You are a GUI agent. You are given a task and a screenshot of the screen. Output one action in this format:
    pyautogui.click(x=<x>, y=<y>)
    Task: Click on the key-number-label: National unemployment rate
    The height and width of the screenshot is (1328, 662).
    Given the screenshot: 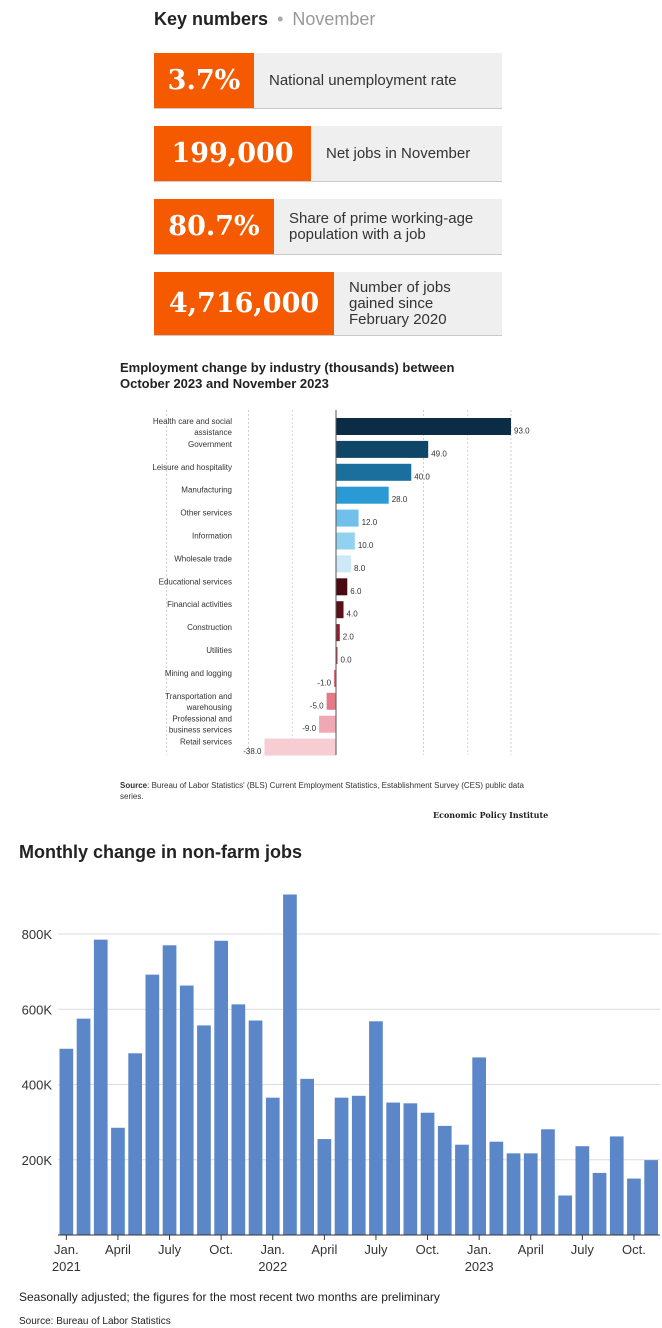 What is the action you would take?
    pyautogui.click(x=363, y=80)
    